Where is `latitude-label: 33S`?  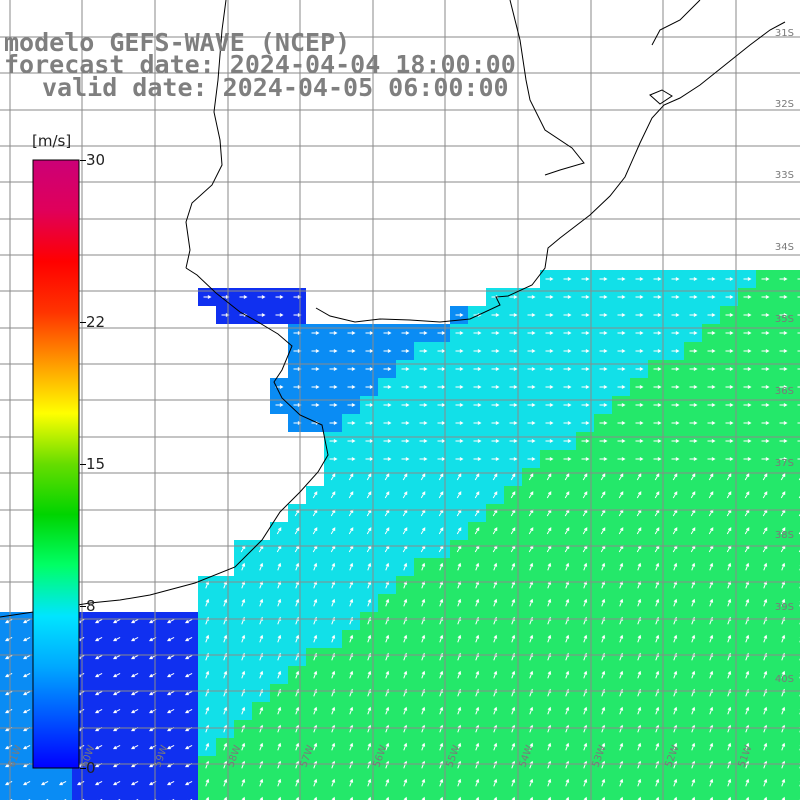 latitude-label: 33S is located at coordinates (784, 175).